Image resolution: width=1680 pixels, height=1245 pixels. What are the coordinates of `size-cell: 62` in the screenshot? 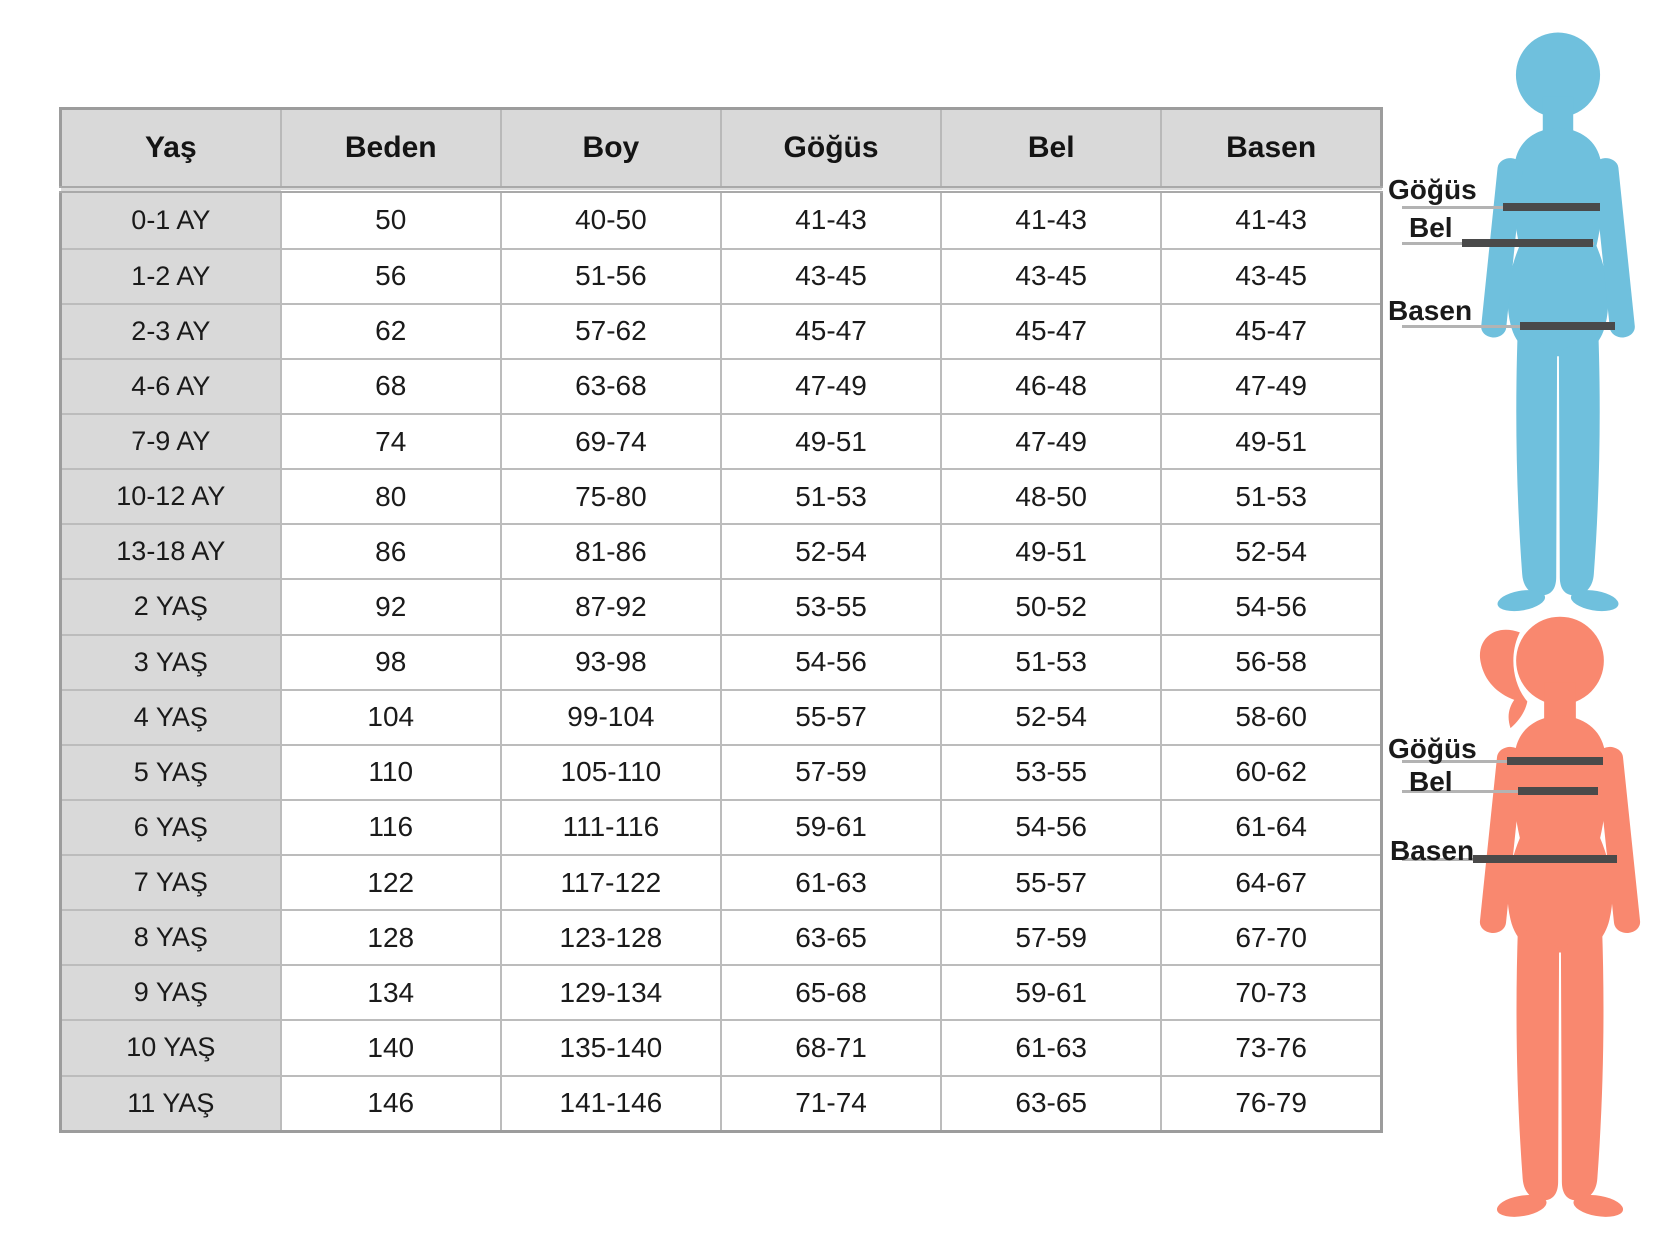 It's located at (390, 331).